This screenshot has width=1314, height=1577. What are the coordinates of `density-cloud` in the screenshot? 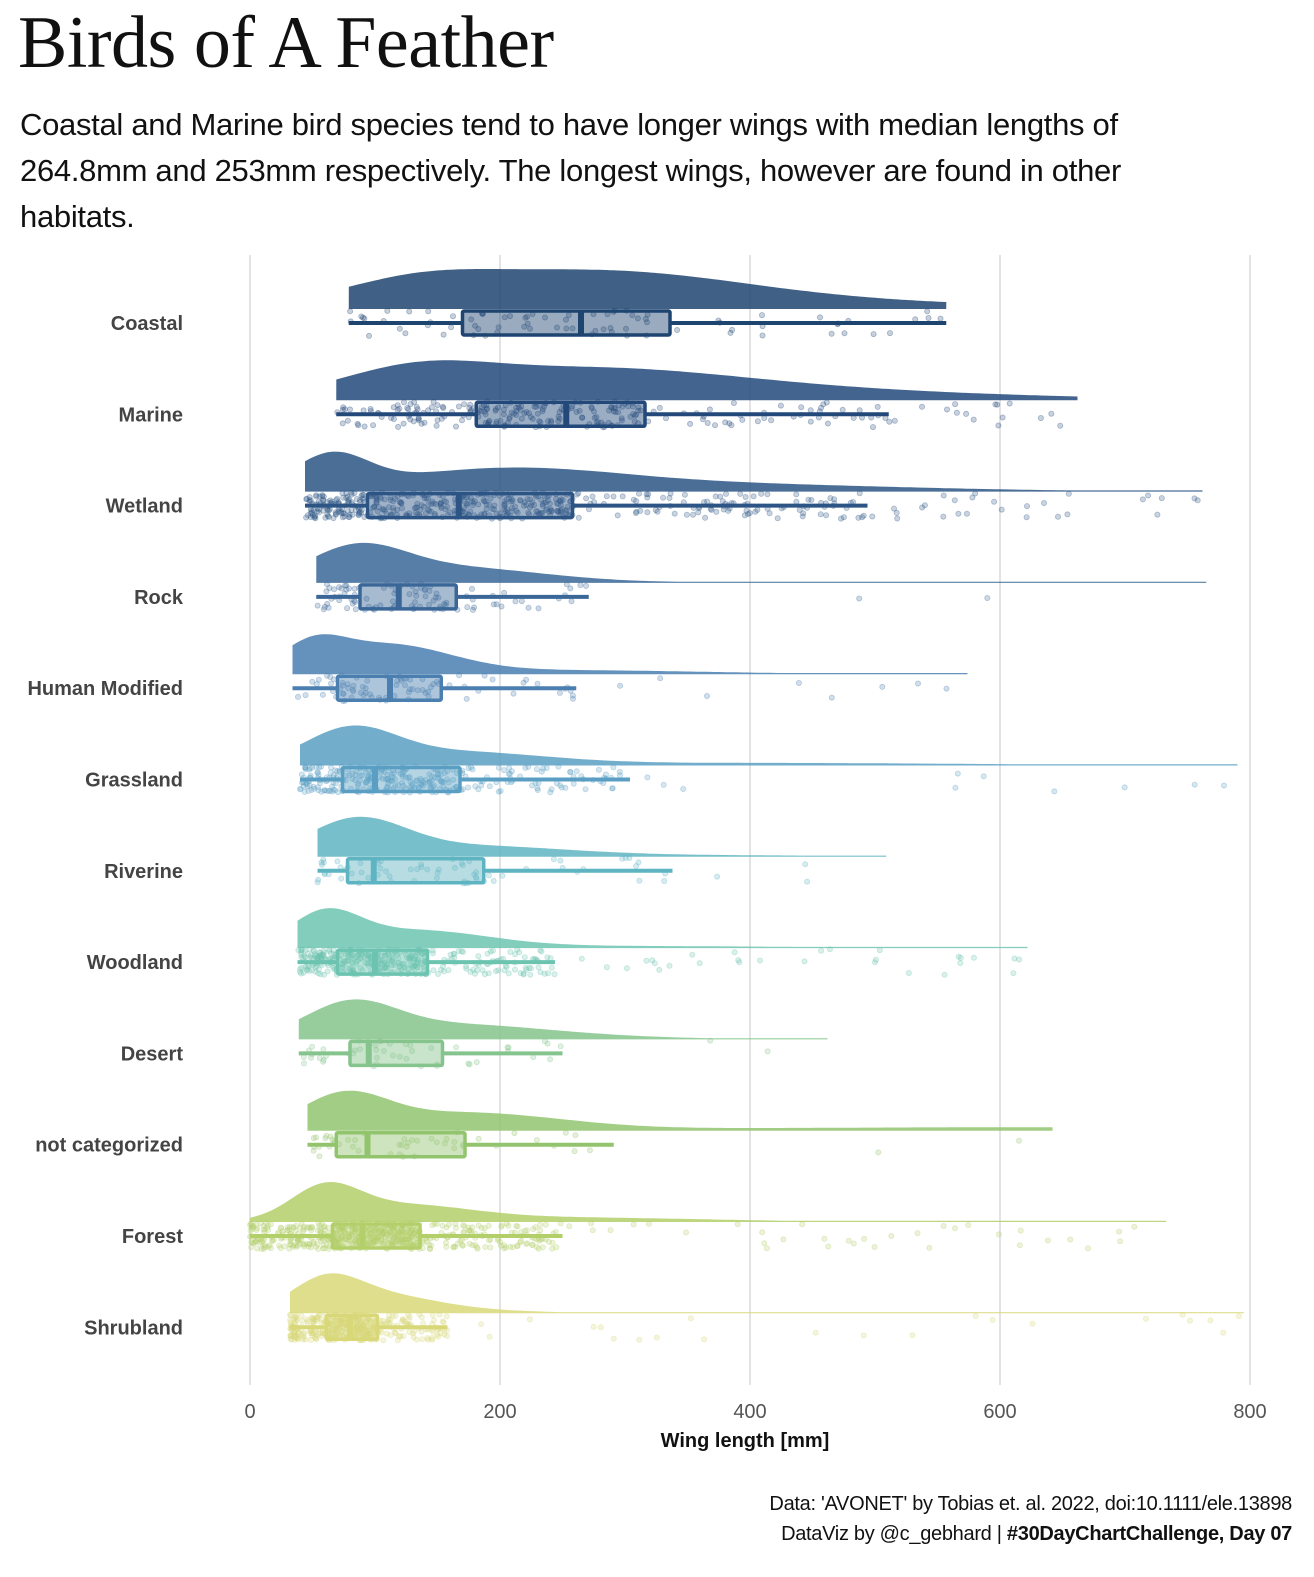 It's located at (707, 380).